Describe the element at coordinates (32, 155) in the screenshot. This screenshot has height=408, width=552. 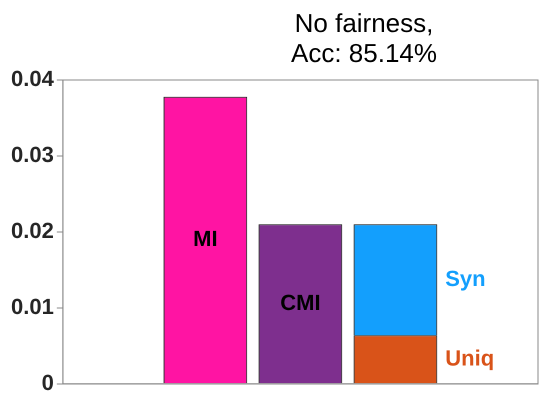
I see `y-tick-label: 0.03` at that location.